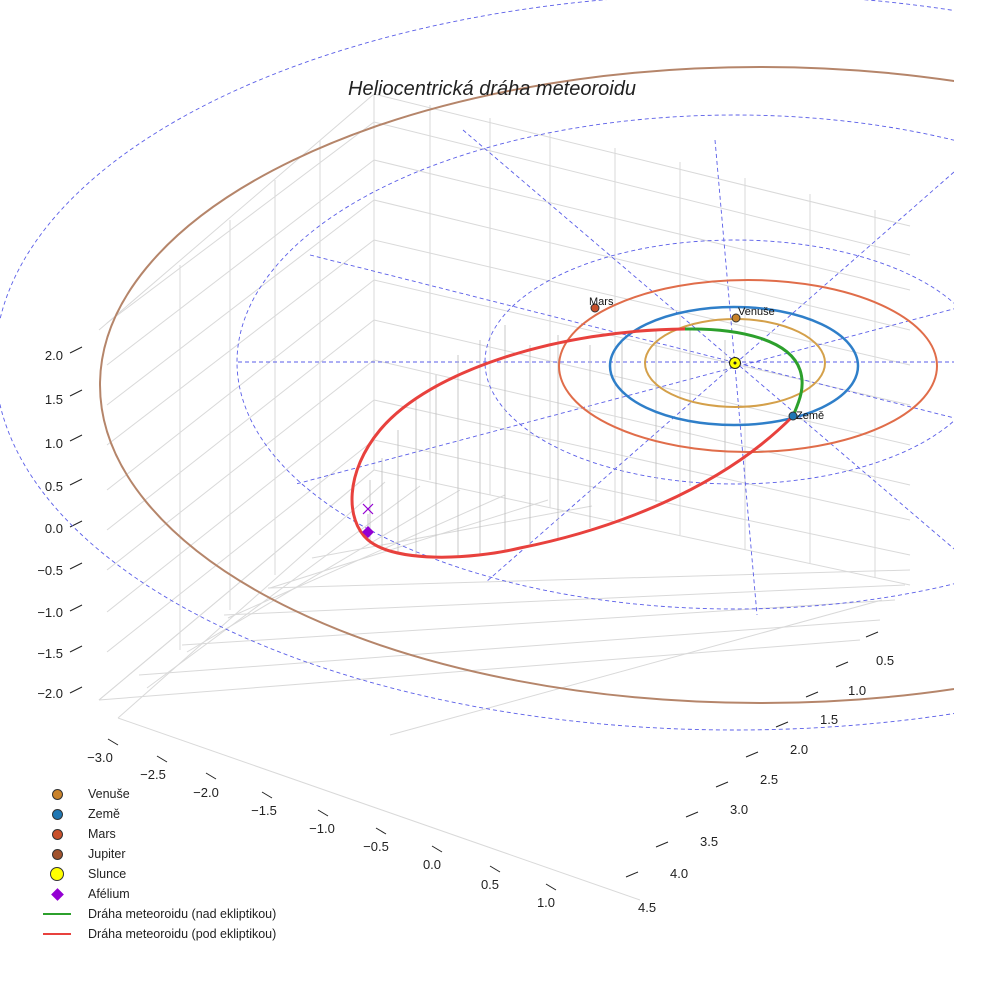  Describe the element at coordinates (206, 792) in the screenshot. I see `x-tick-label: −2.0` at that location.